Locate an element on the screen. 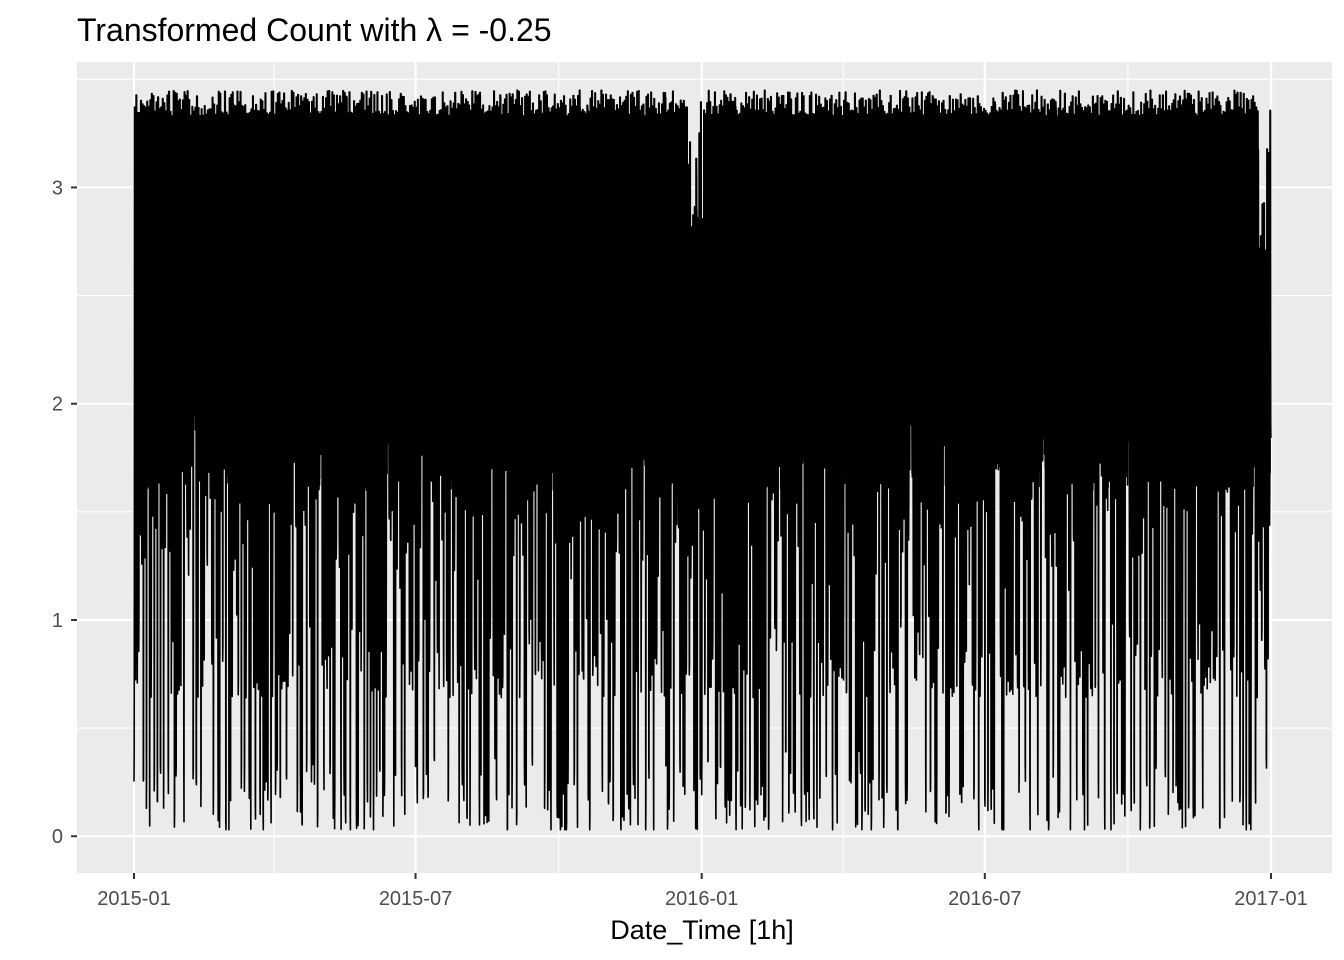  x-tick-label: 2015-07 is located at coordinates (415, 899).